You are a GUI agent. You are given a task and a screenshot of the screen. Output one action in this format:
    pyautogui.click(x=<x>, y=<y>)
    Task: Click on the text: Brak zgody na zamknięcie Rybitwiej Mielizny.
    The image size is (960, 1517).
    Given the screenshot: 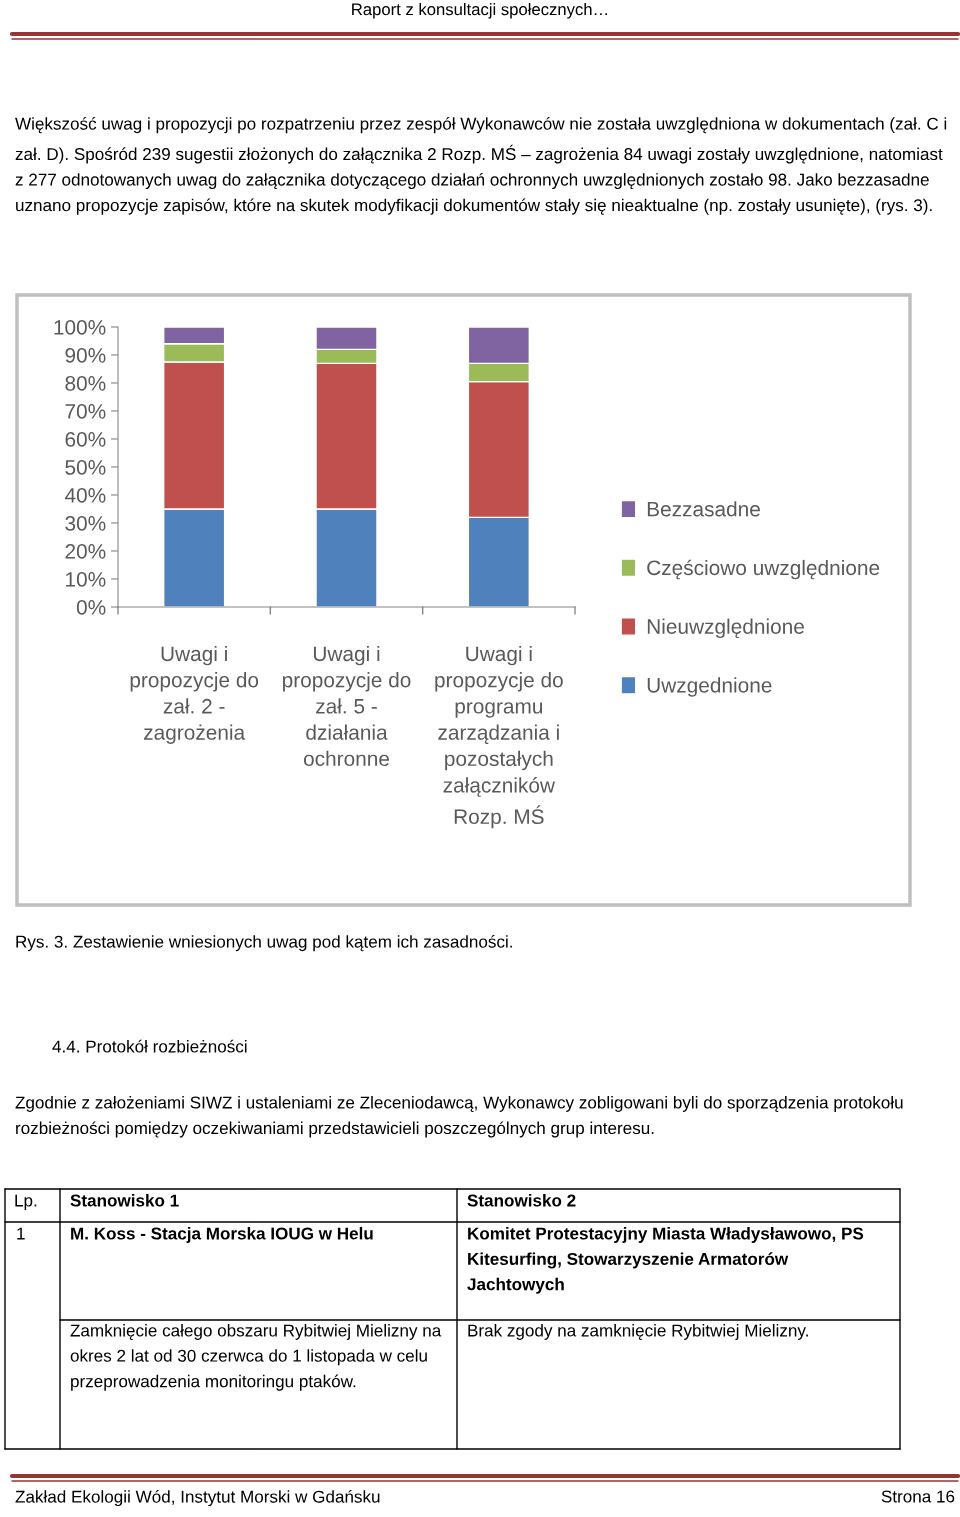 What is the action you would take?
    pyautogui.click(x=638, y=1332)
    